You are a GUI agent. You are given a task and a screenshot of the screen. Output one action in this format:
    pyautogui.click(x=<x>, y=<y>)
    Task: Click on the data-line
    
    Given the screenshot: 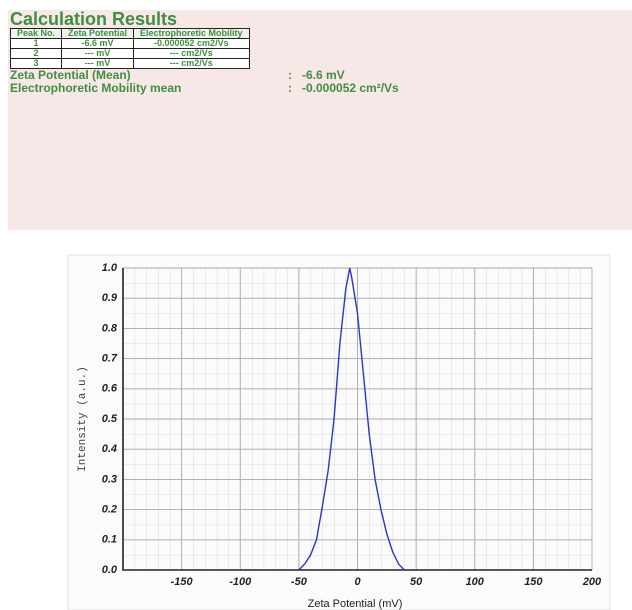 What is the action you would take?
    pyautogui.click(x=351, y=419)
    